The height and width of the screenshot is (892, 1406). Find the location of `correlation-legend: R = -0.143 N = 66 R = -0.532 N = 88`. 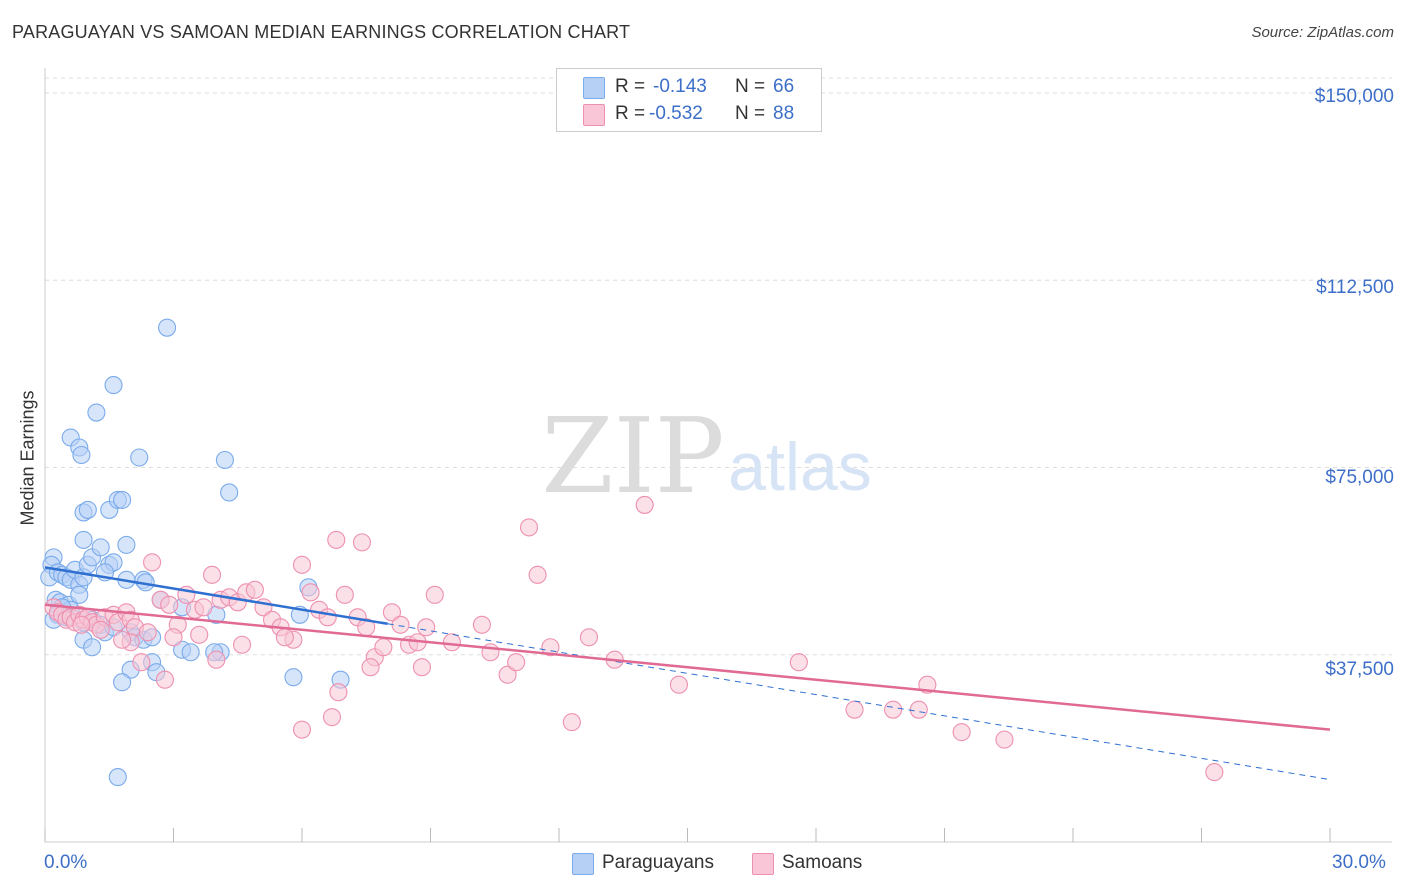

correlation-legend: R = -0.143 N = 66 R = -0.532 N = 88 is located at coordinates (689, 100).